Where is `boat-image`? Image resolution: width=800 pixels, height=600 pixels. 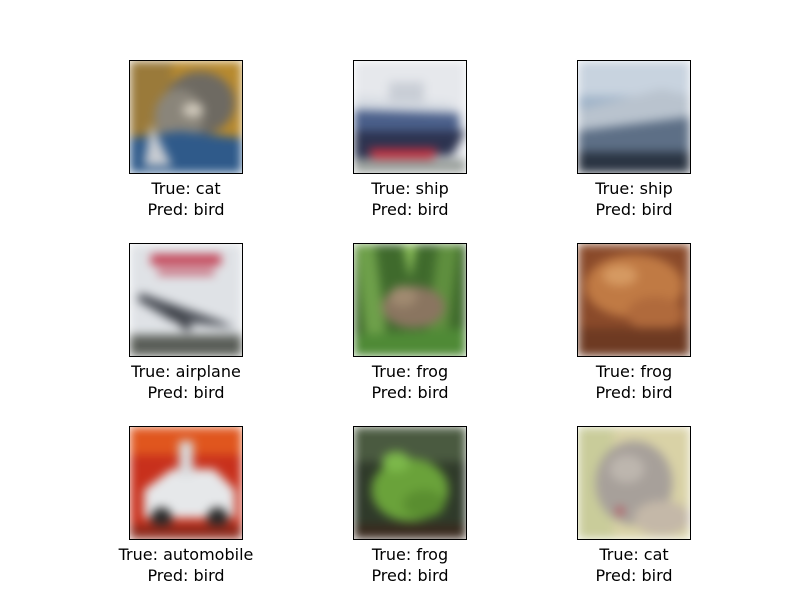 boat-image is located at coordinates (634, 117).